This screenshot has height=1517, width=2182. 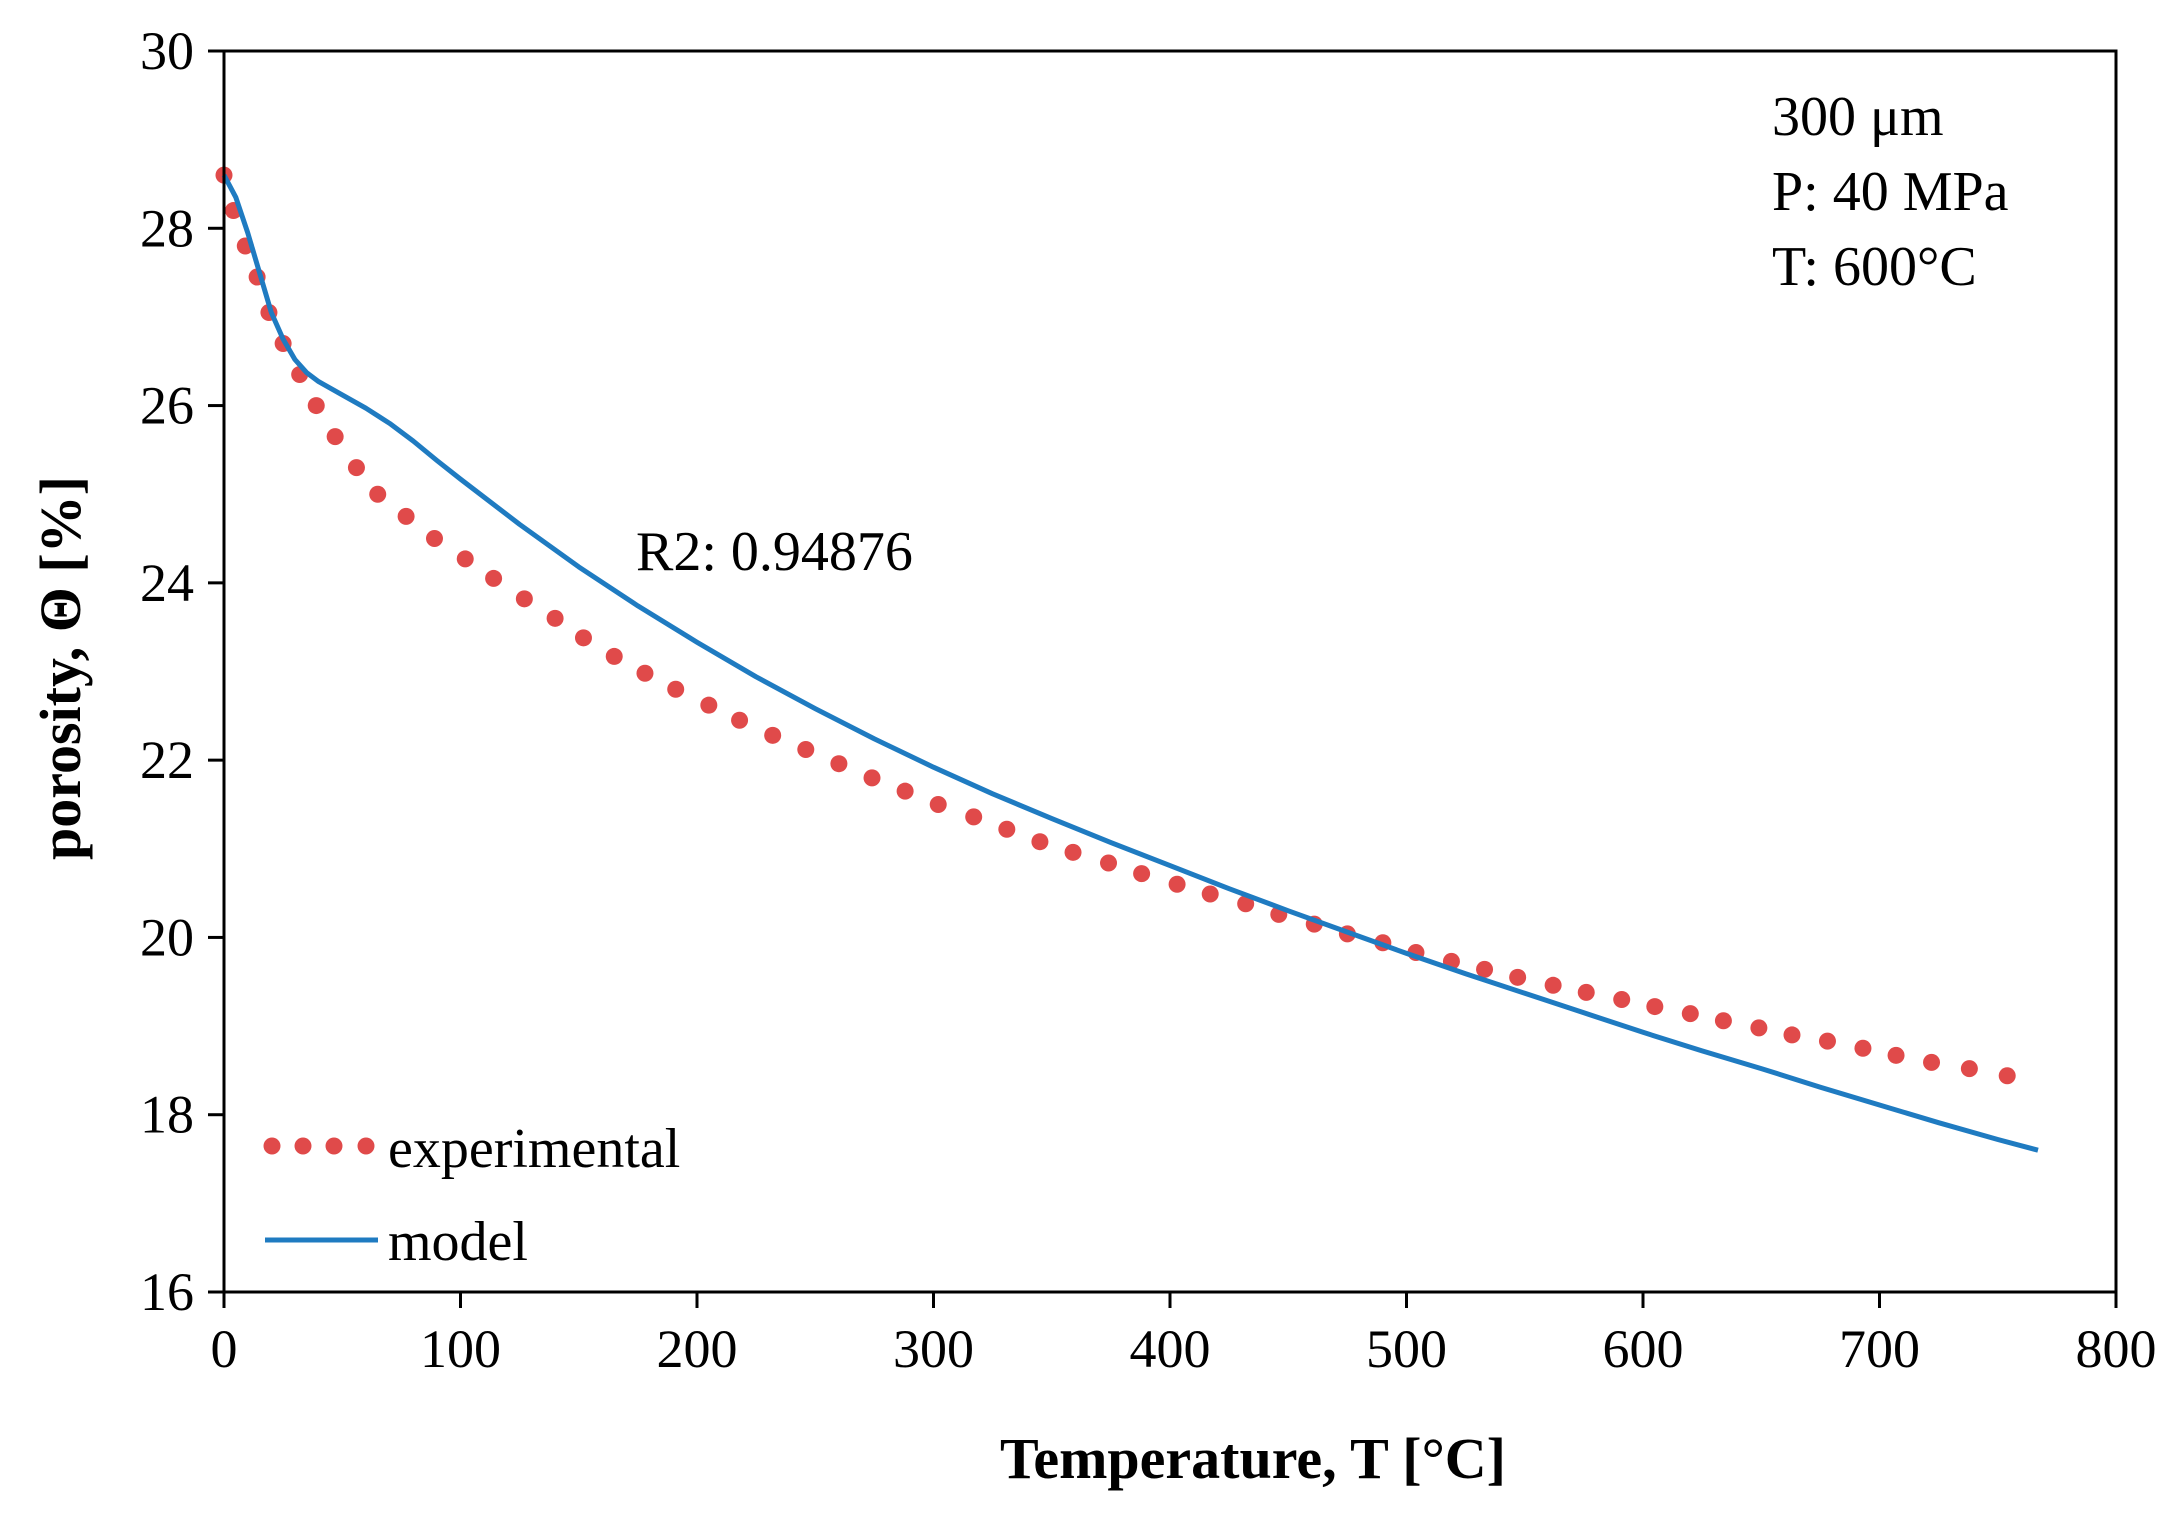 What do you see at coordinates (60, 668) in the screenshot?
I see `y-axis-title: porosity, Θ [%]` at bounding box center [60, 668].